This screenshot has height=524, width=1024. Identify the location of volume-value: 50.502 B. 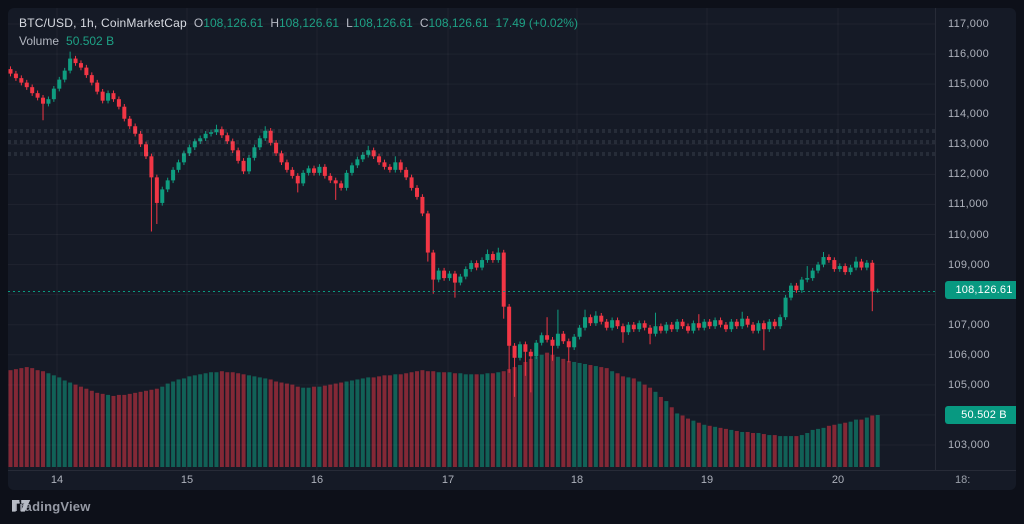
(90, 41).